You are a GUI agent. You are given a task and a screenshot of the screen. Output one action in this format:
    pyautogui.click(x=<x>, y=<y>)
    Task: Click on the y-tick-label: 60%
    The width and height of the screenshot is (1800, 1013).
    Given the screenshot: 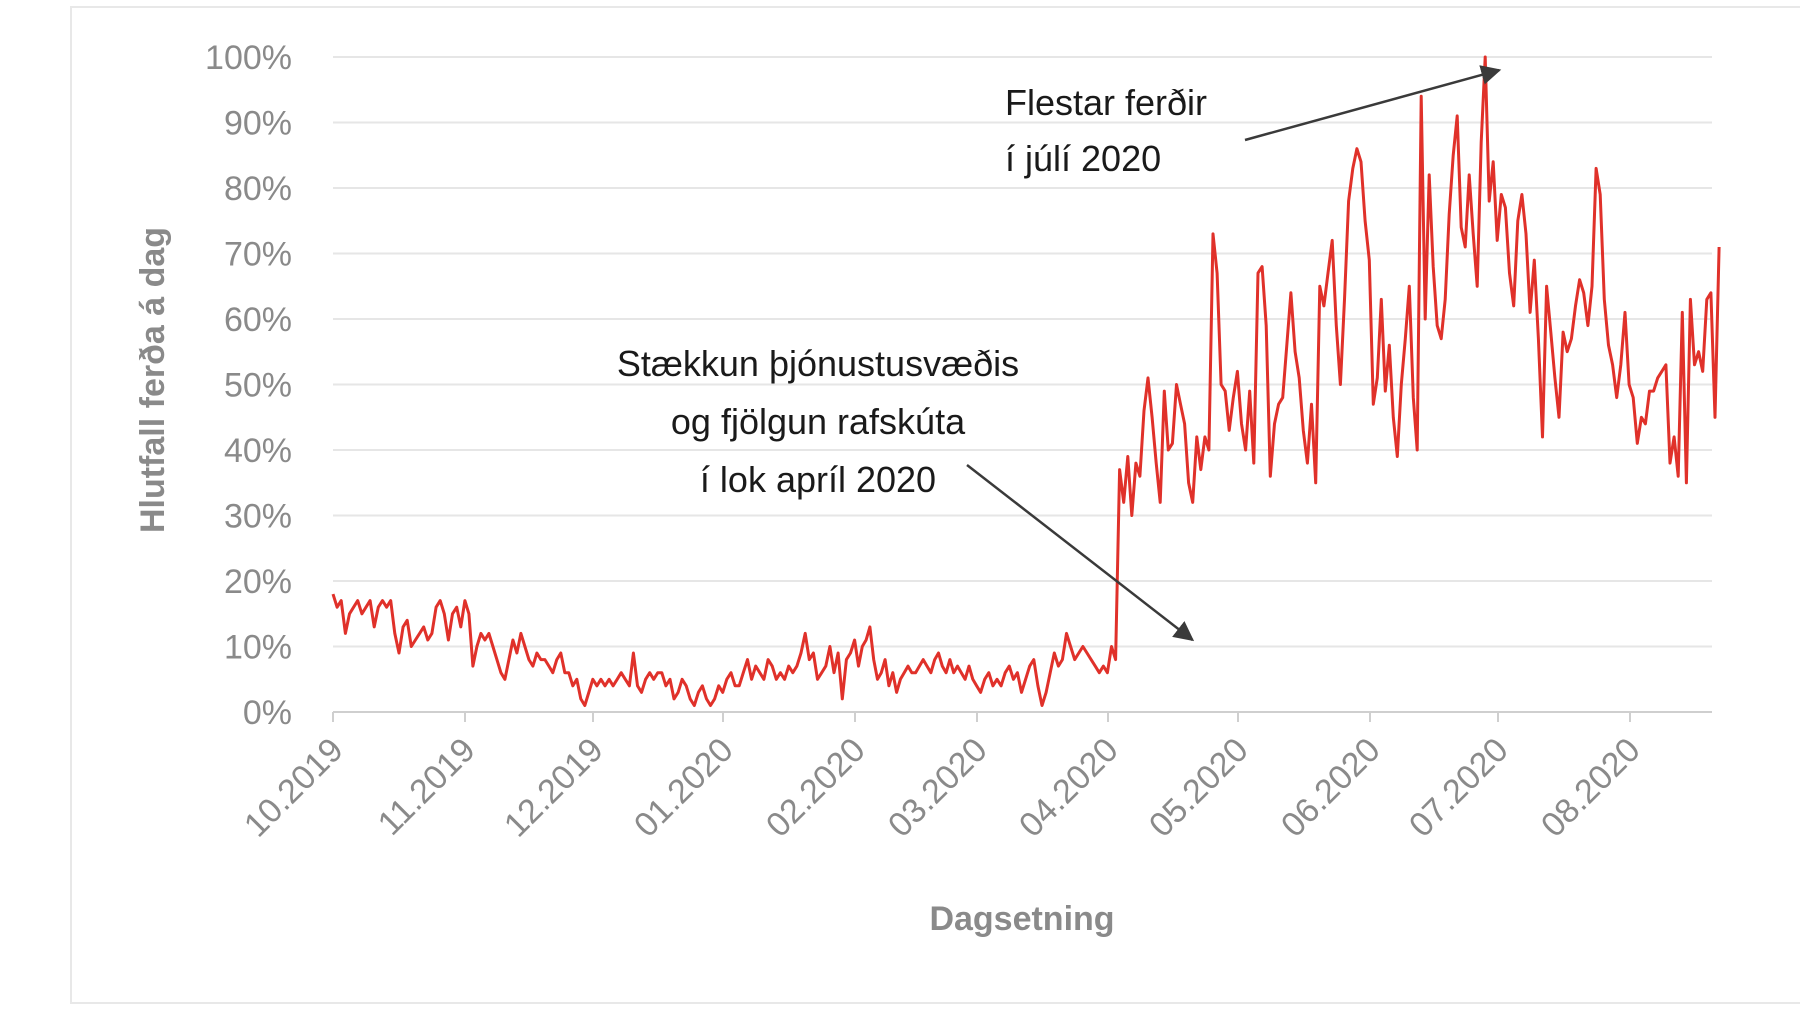 What is the action you would take?
    pyautogui.click(x=258, y=320)
    